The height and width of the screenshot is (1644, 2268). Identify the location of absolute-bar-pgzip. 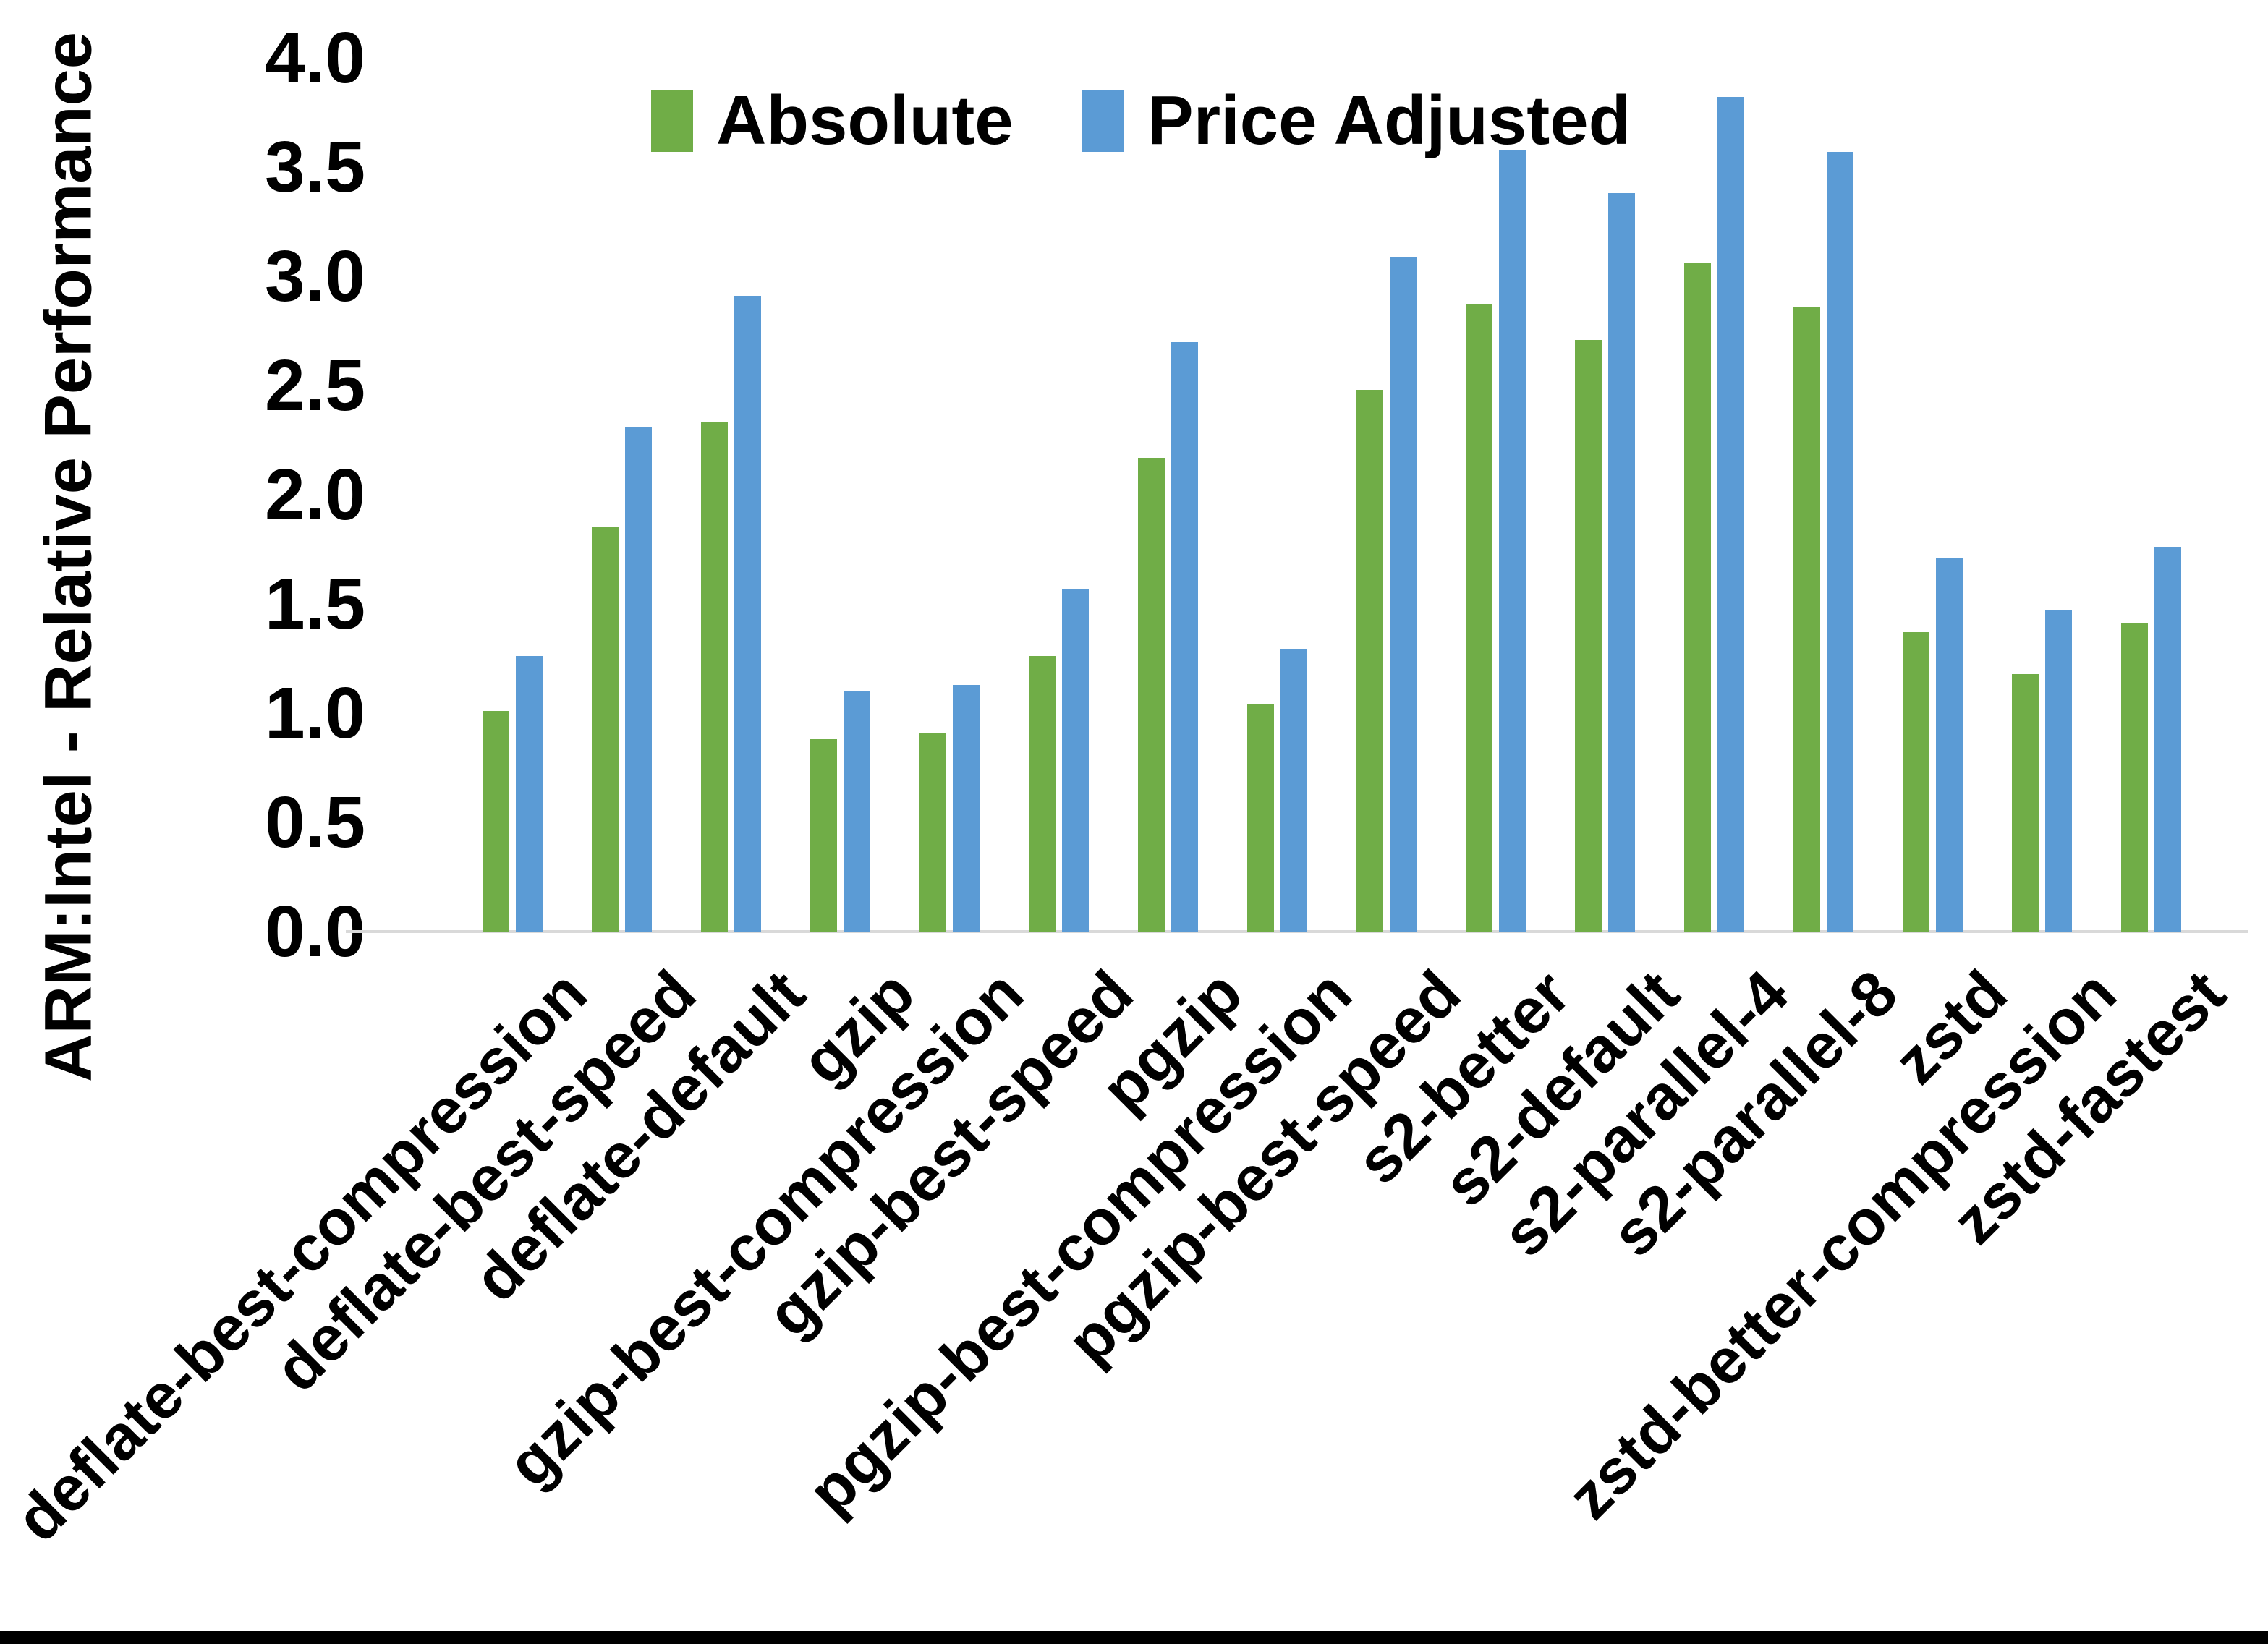
(1151, 694).